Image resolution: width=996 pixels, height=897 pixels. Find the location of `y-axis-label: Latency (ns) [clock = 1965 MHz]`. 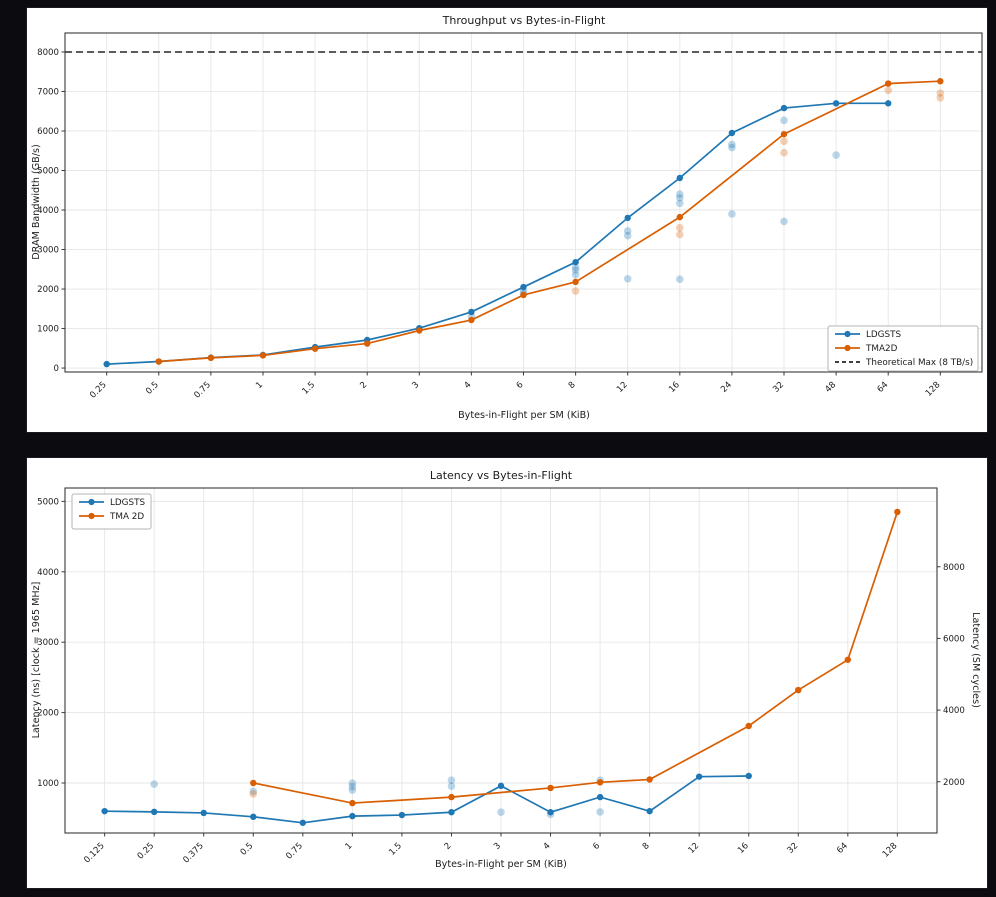

y-axis-label: Latency (ns) [clock = 1965 MHz] is located at coordinates (36, 660).